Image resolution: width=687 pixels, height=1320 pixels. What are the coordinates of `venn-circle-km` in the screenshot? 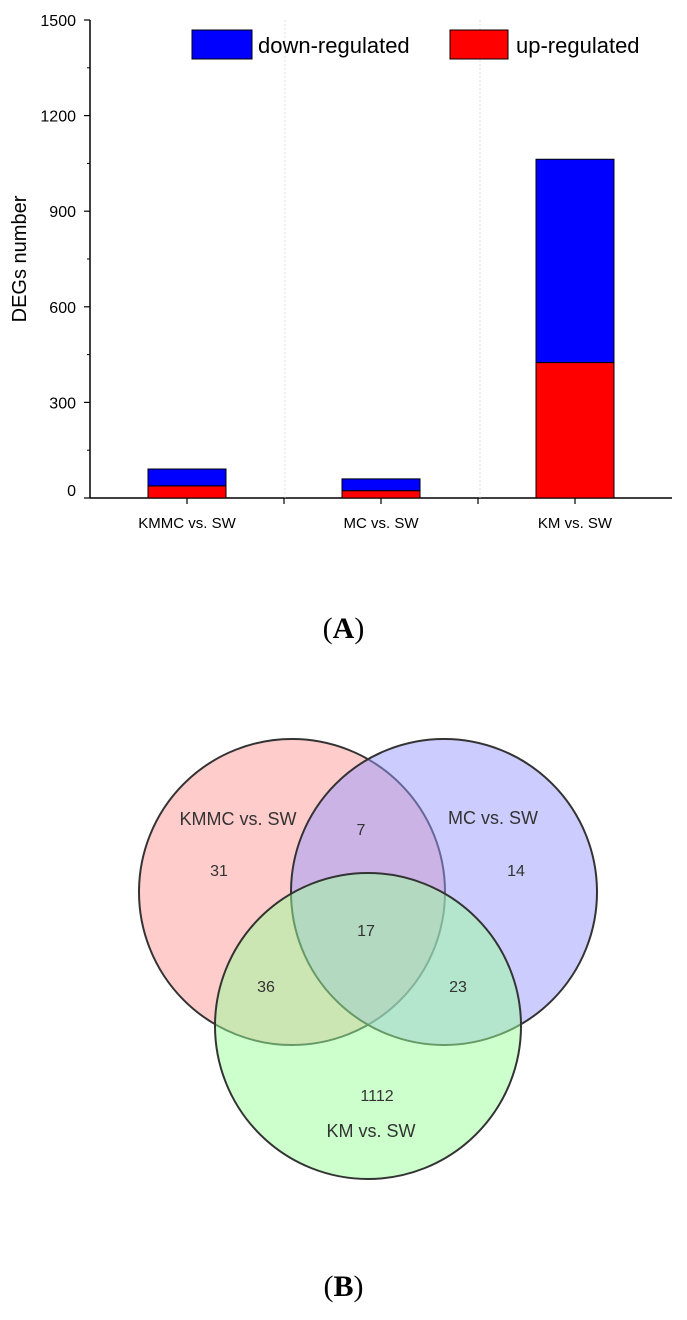 It's located at (368, 1026).